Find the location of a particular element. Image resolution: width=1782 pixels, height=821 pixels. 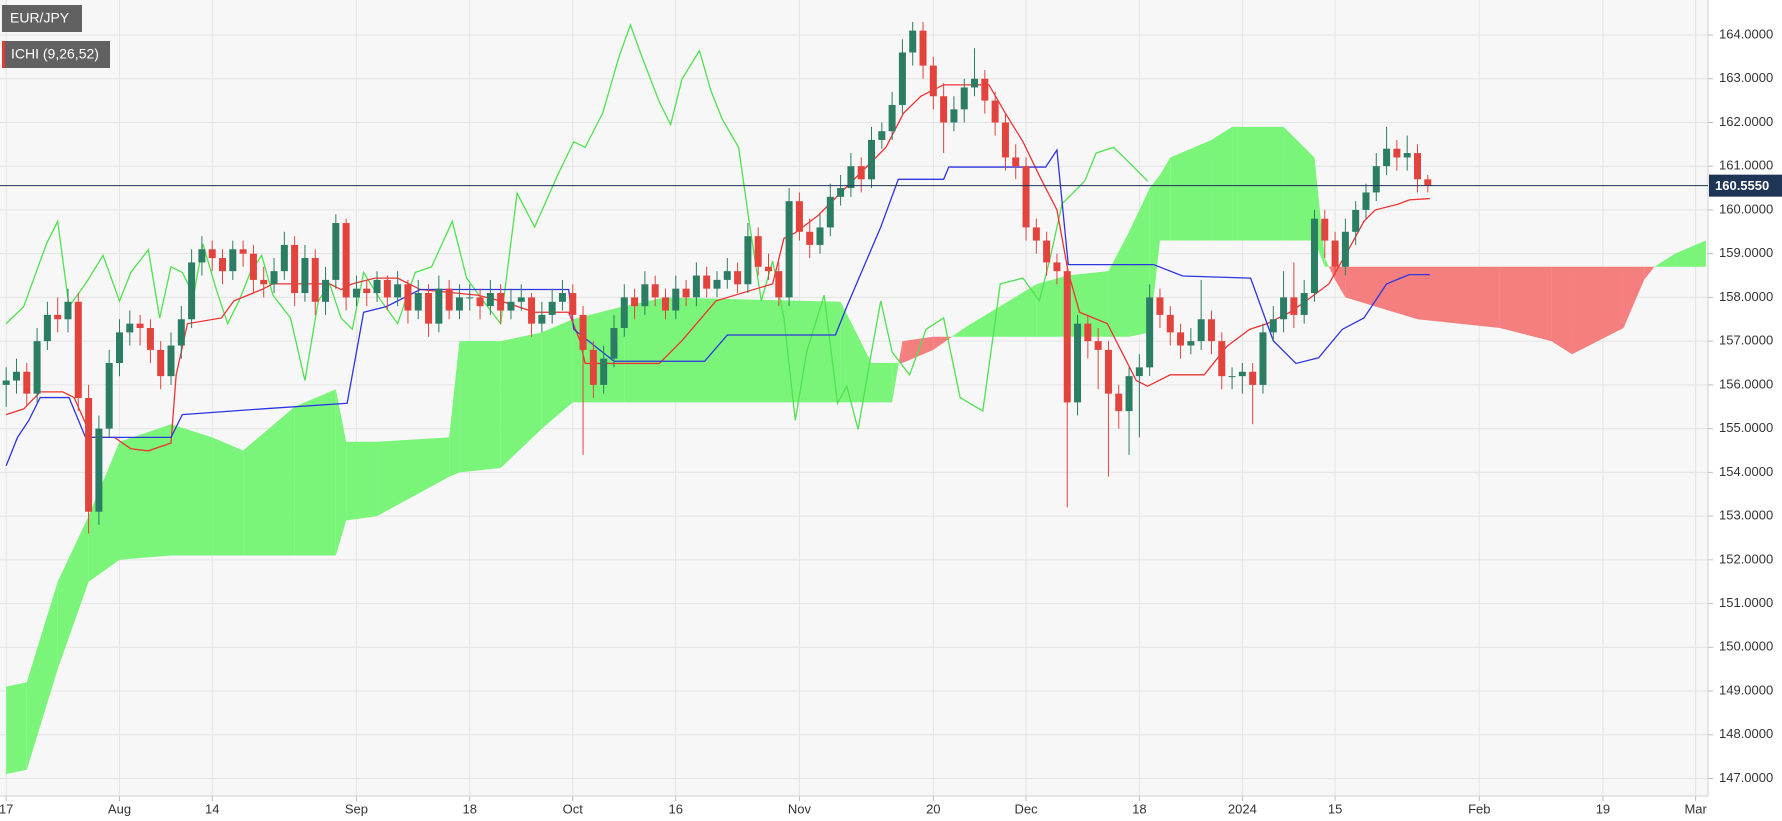

indicator: ICHI (9,26,52) is located at coordinates (55, 54).